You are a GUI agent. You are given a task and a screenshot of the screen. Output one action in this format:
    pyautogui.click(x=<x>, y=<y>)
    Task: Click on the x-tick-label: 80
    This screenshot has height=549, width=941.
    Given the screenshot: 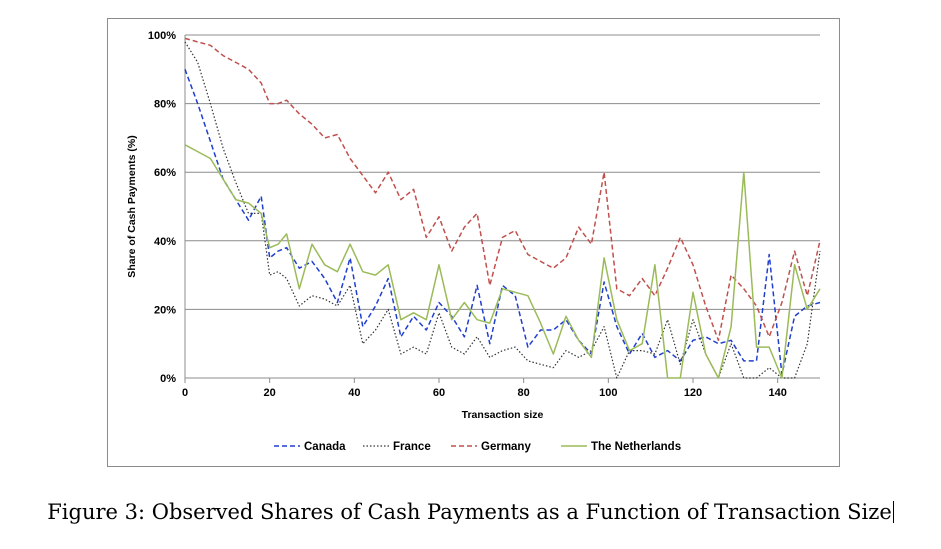 What is the action you would take?
    pyautogui.click(x=524, y=393)
    